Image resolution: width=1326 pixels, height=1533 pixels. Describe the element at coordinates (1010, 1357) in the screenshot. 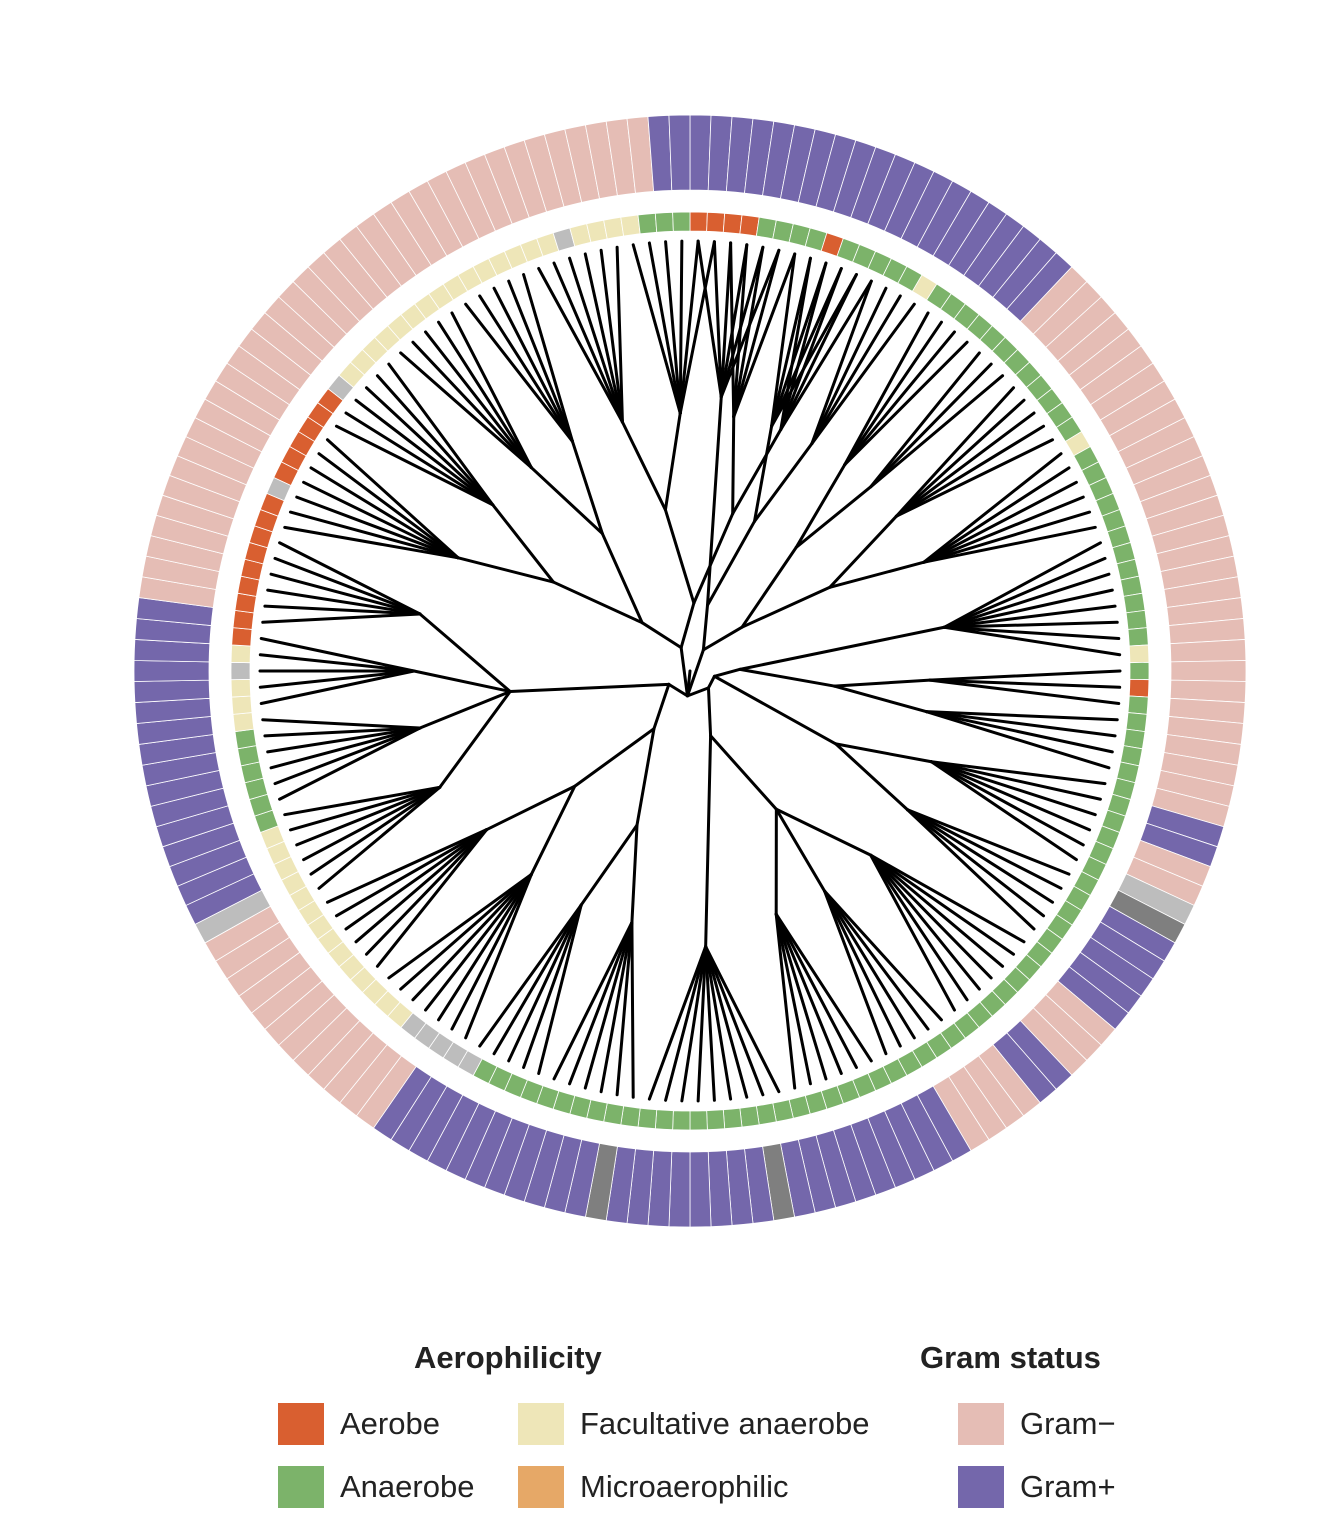

I see `gram-status-legend-title: Gram status` at that location.